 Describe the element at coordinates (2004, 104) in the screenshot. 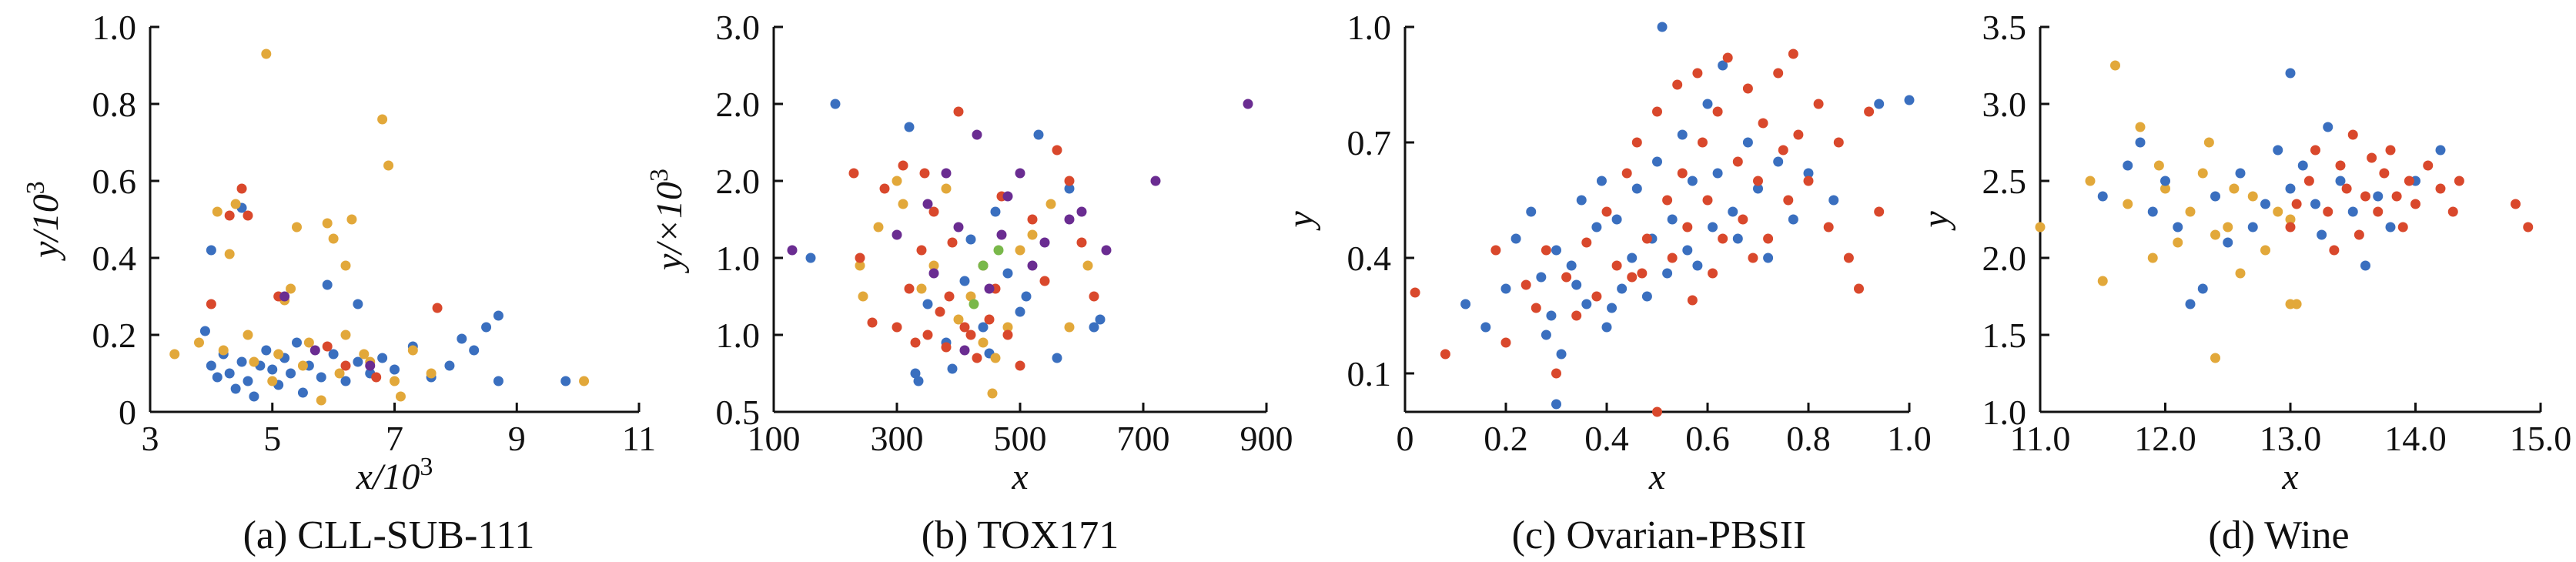

I see `y-tick-label: 3.0` at that location.